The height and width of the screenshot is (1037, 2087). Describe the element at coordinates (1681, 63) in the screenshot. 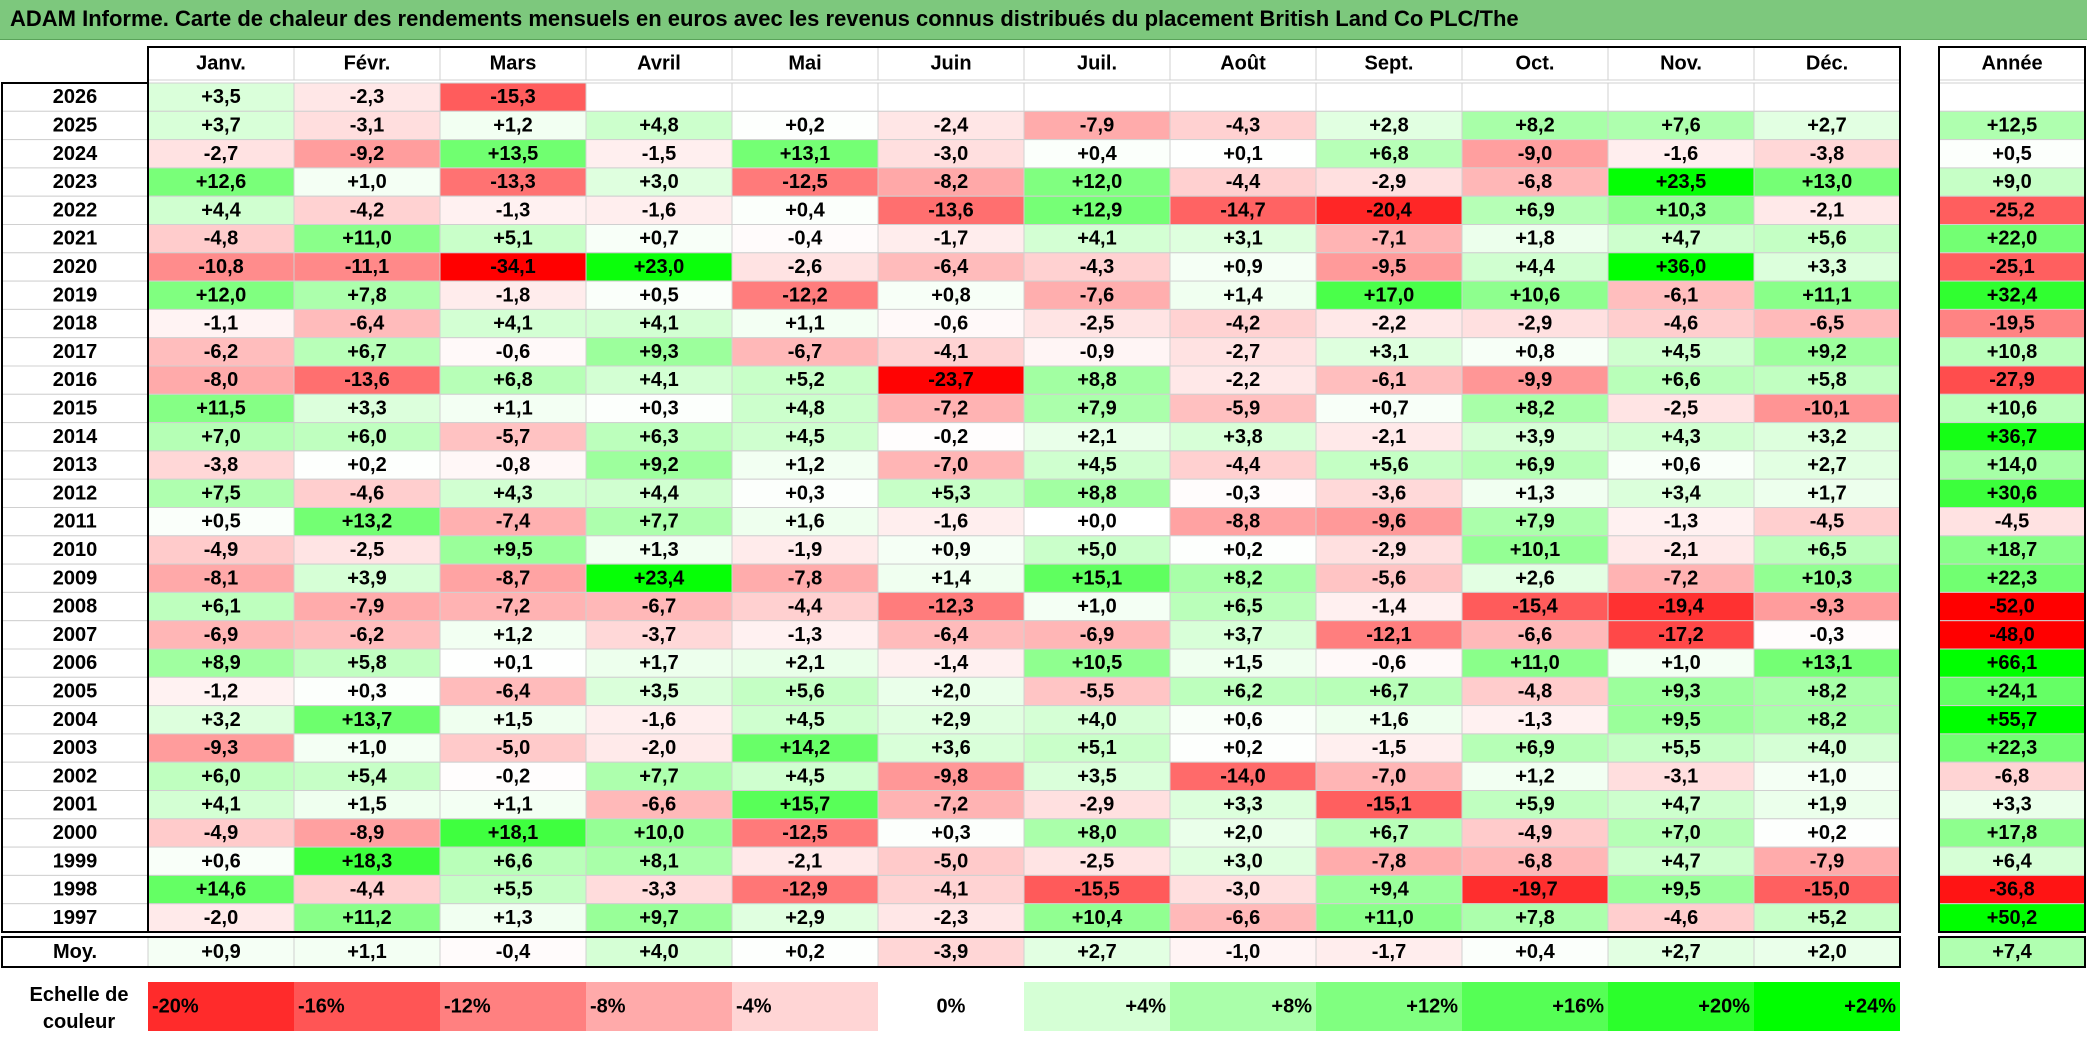

I see `month-header-cell` at that location.